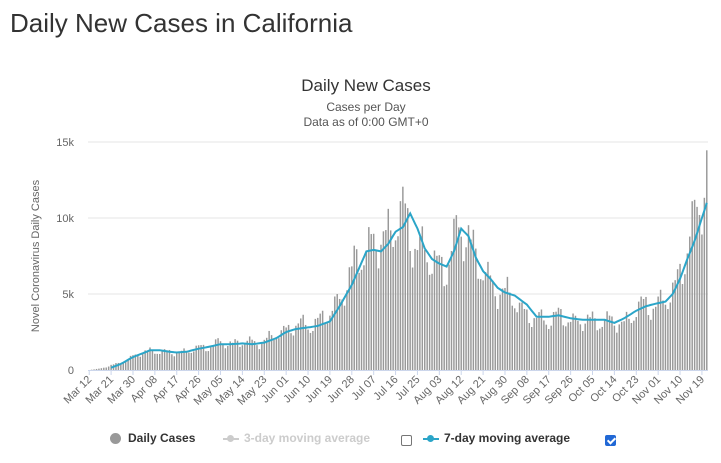 This screenshot has width=721, height=463. What do you see at coordinates (152, 438) in the screenshot?
I see `legend-item-daily-cases: Daily Cases` at bounding box center [152, 438].